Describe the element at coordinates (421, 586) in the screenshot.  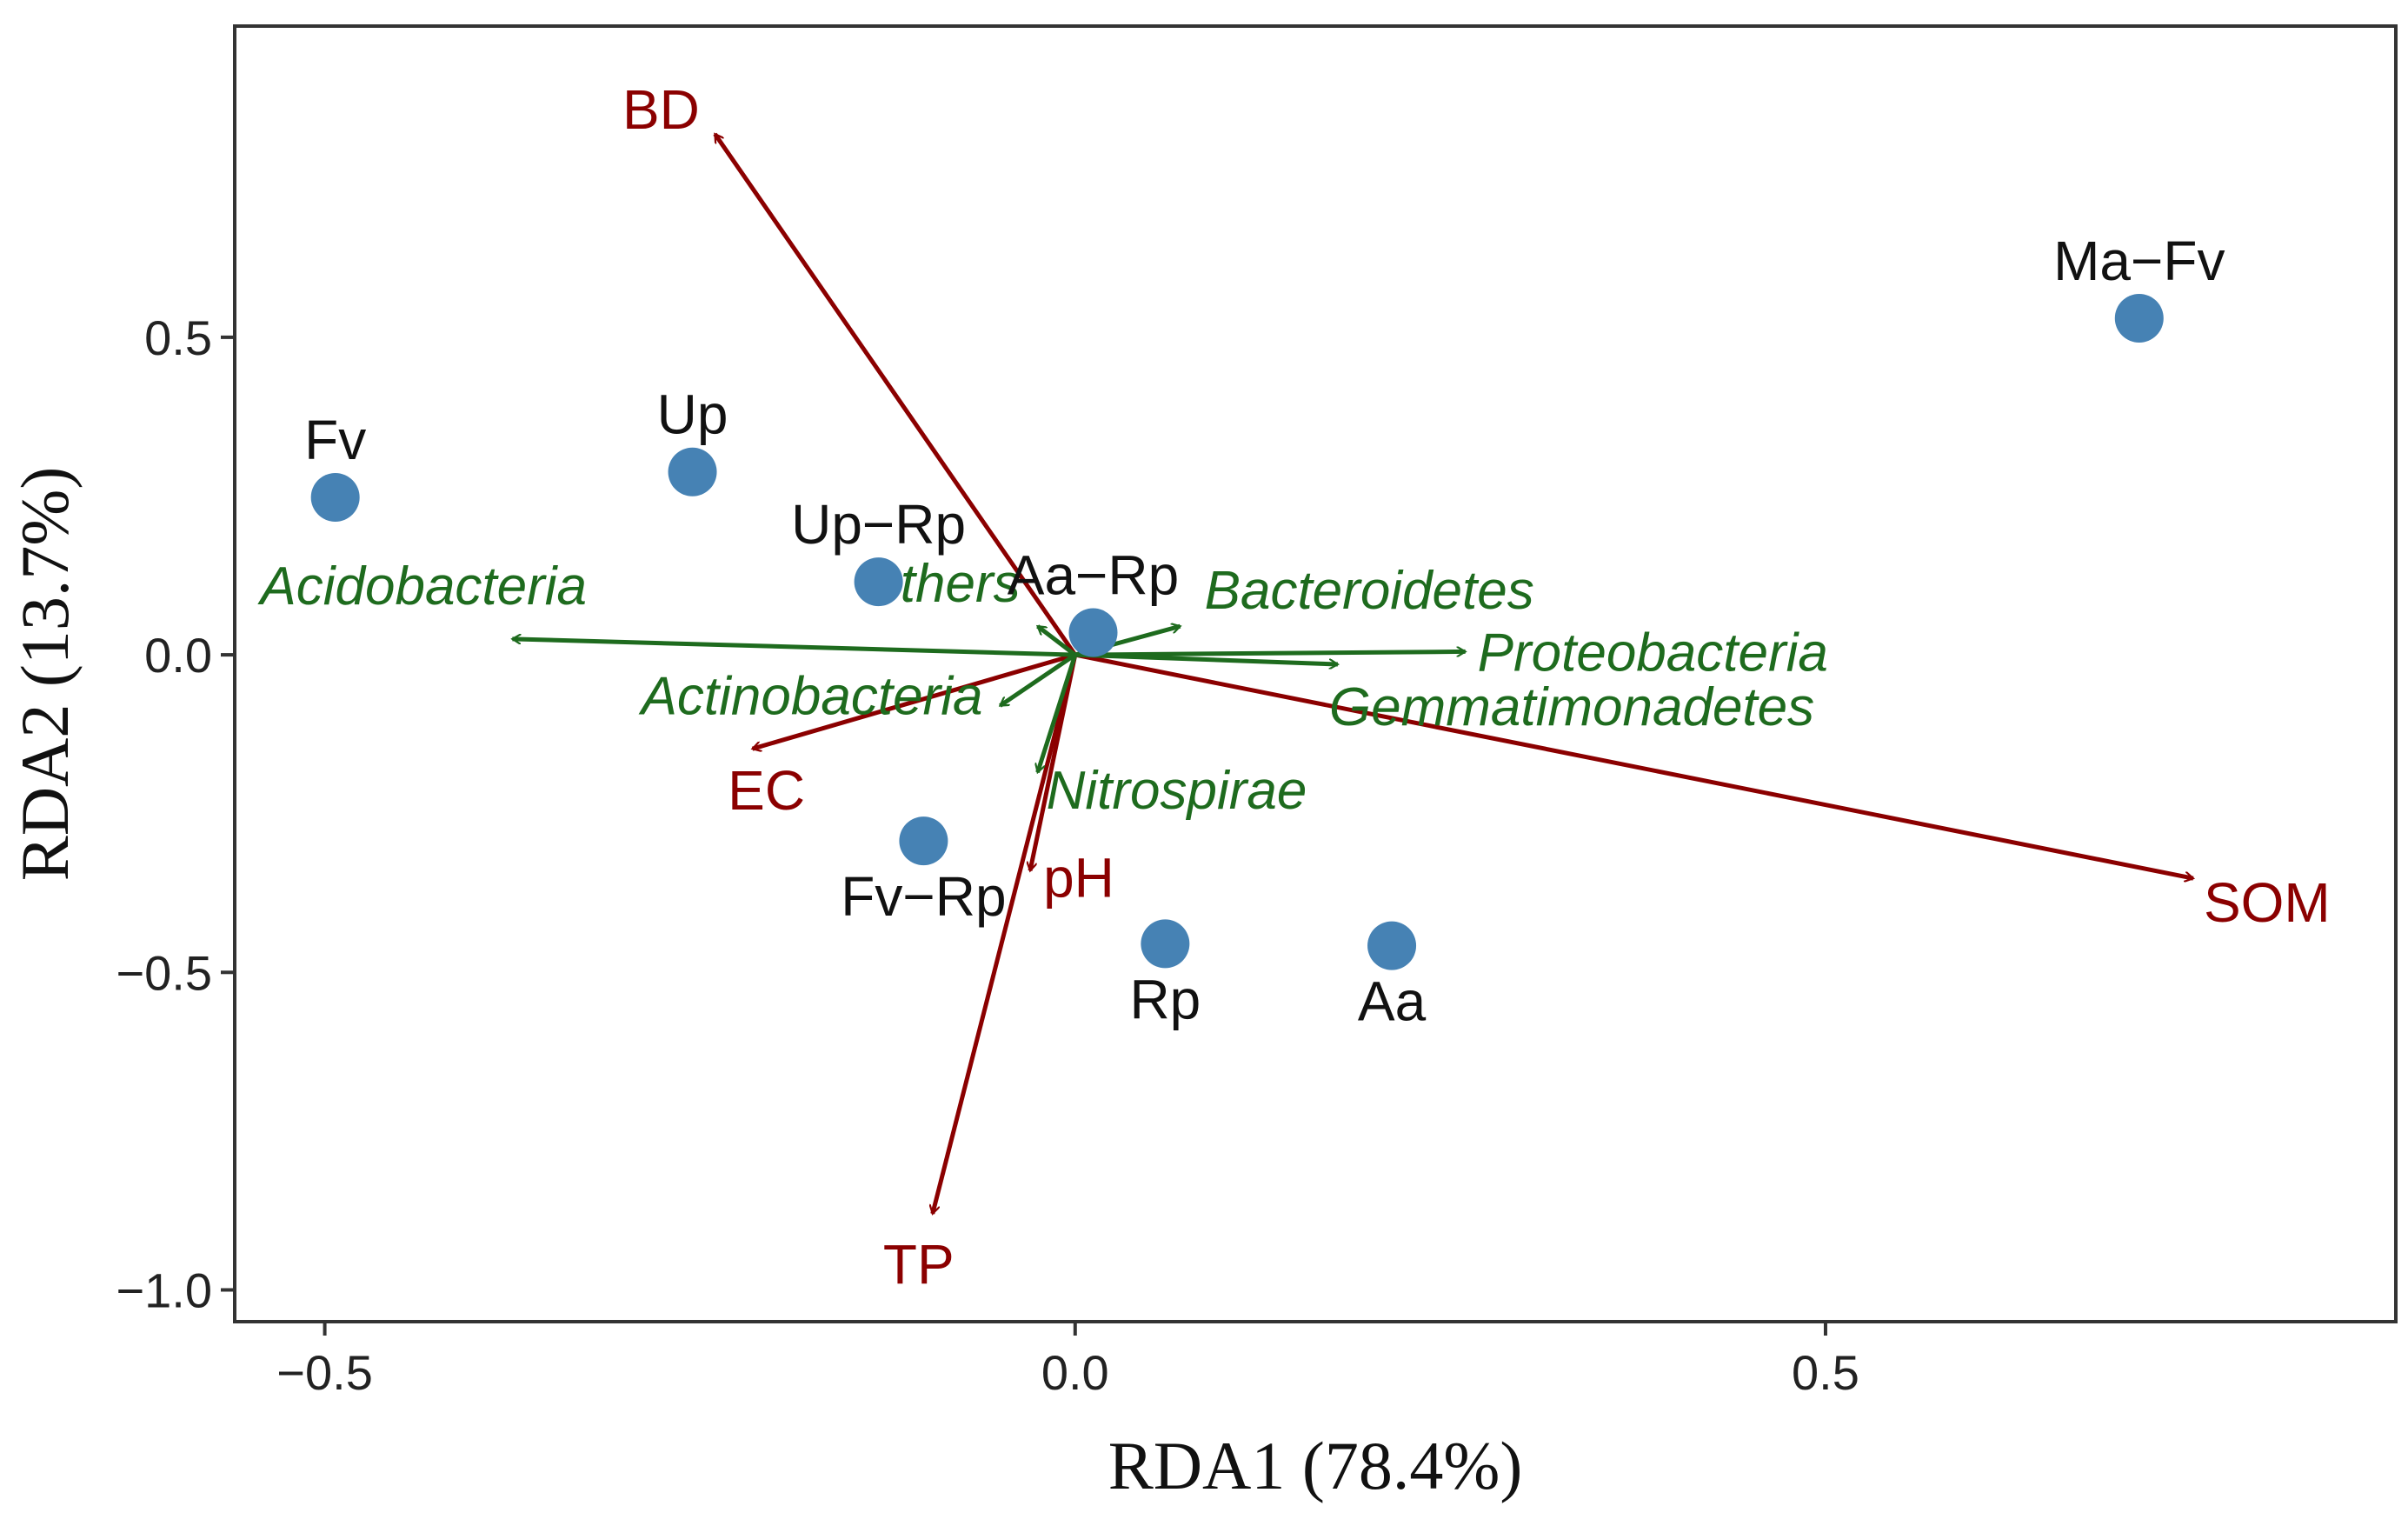
I see `taxa-label-acidobacteria: Acidobacteria` at that location.